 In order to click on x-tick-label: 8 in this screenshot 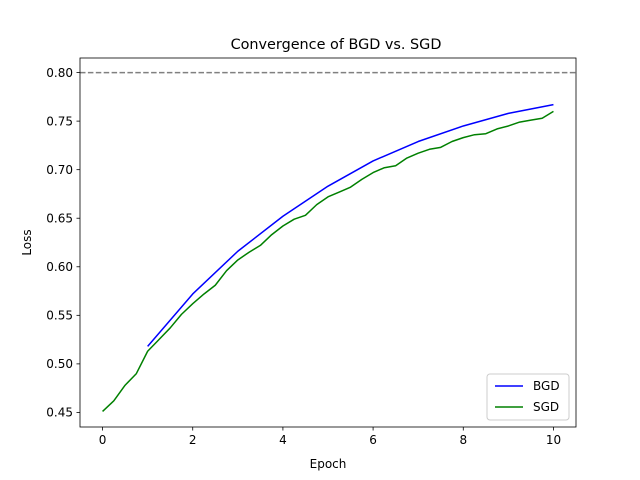, I will do `click(463, 440)`.